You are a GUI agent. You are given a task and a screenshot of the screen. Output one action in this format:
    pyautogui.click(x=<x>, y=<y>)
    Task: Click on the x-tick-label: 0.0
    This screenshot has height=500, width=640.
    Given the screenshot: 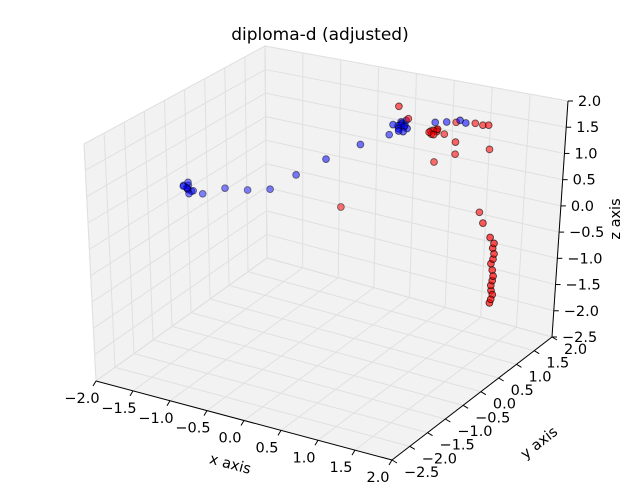 What is the action you would take?
    pyautogui.click(x=229, y=439)
    